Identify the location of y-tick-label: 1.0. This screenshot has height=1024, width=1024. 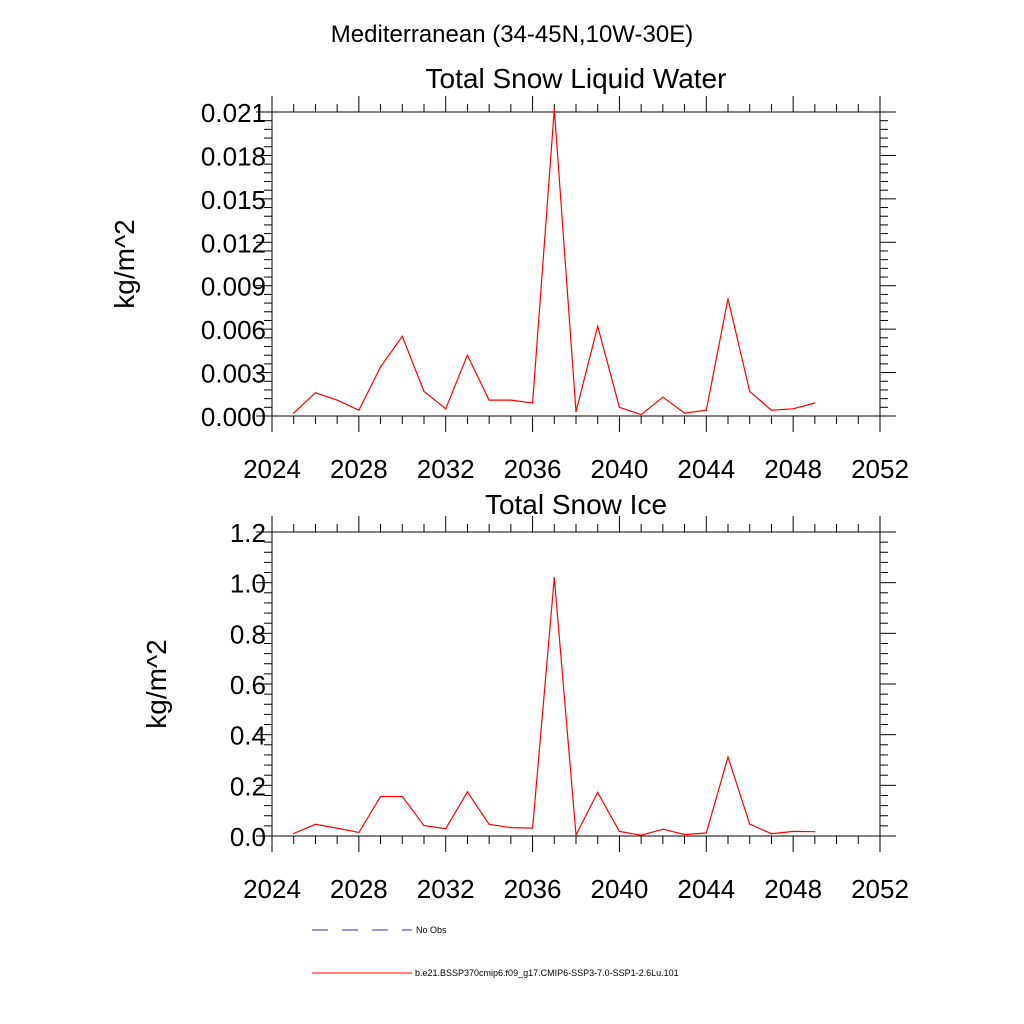
(248, 584).